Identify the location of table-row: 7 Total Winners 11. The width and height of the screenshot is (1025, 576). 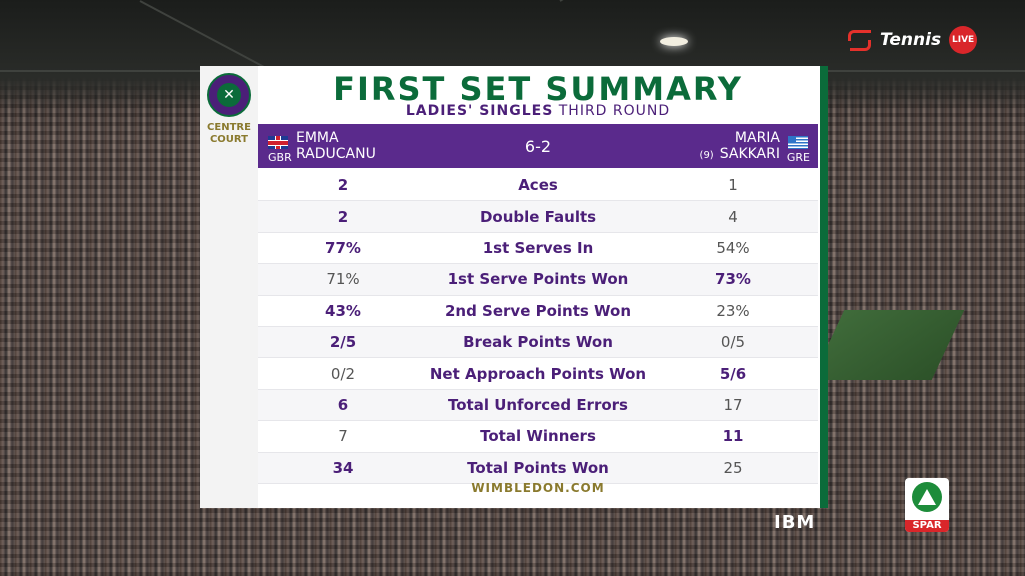
(538, 437).